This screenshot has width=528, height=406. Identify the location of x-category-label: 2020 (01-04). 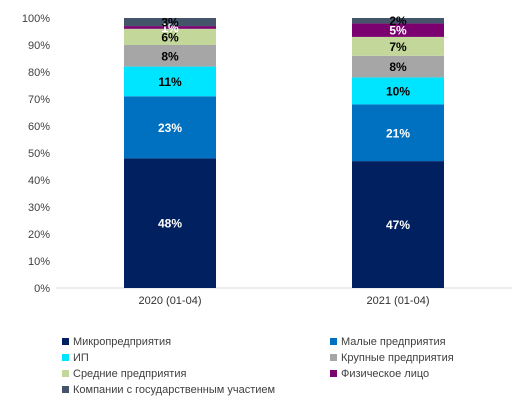
(170, 301).